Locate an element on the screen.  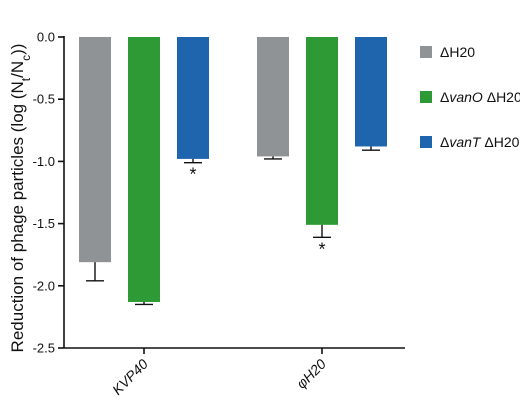
y-tick-label: 0.0 is located at coordinates (46, 37).